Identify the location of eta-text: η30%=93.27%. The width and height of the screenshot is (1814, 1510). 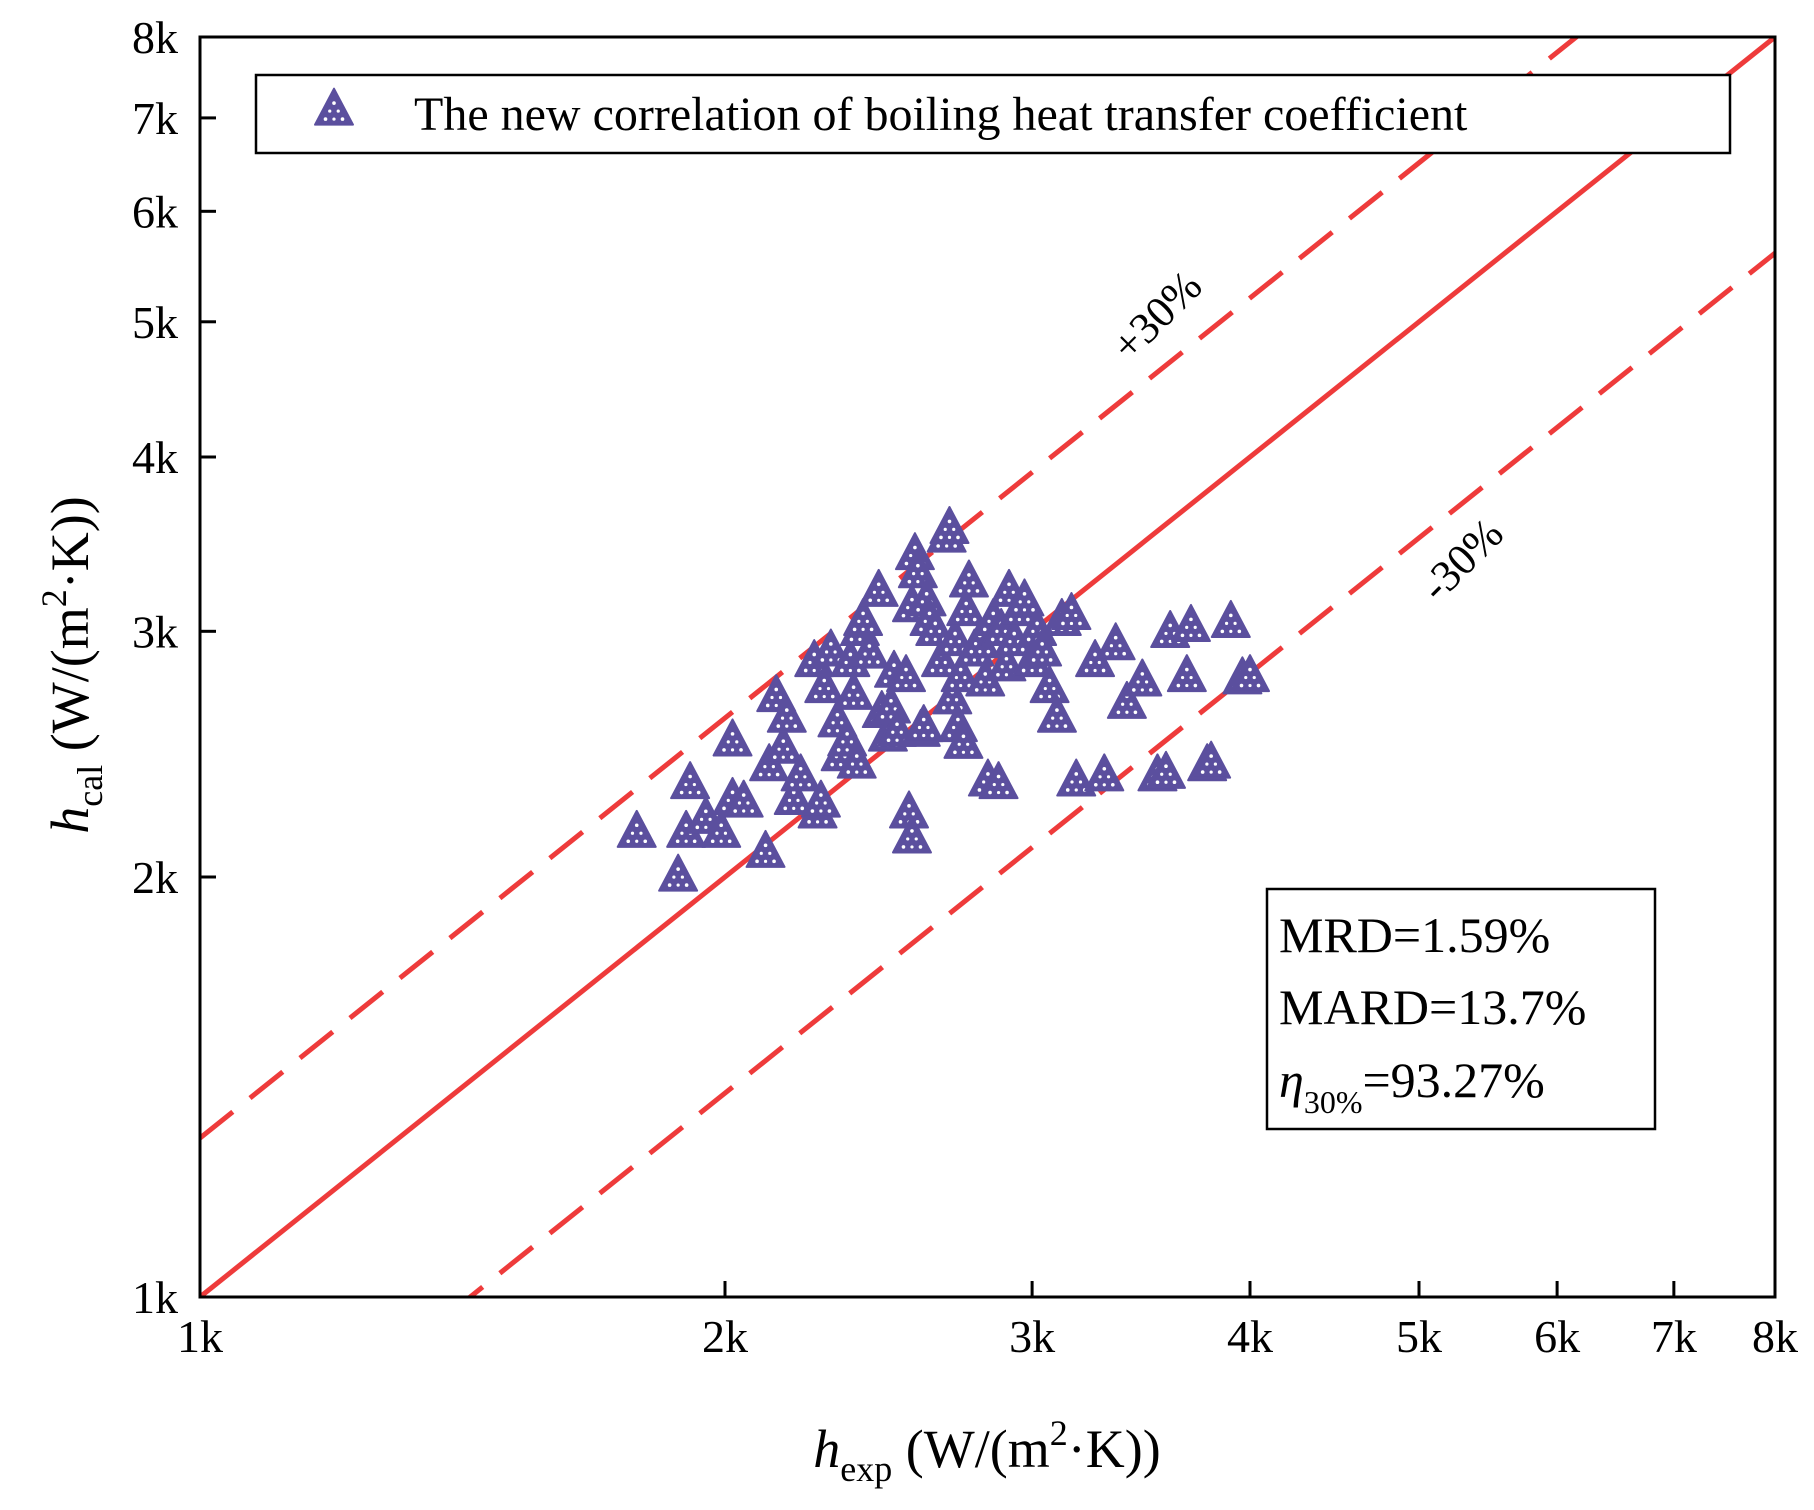
(1412, 1086).